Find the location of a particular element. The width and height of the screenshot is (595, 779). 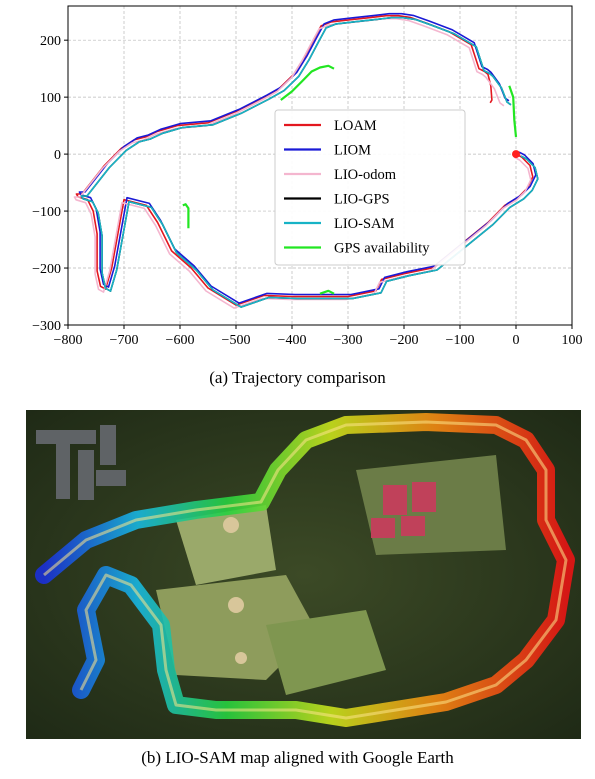

baseball-diamonds is located at coordinates (235, 590).